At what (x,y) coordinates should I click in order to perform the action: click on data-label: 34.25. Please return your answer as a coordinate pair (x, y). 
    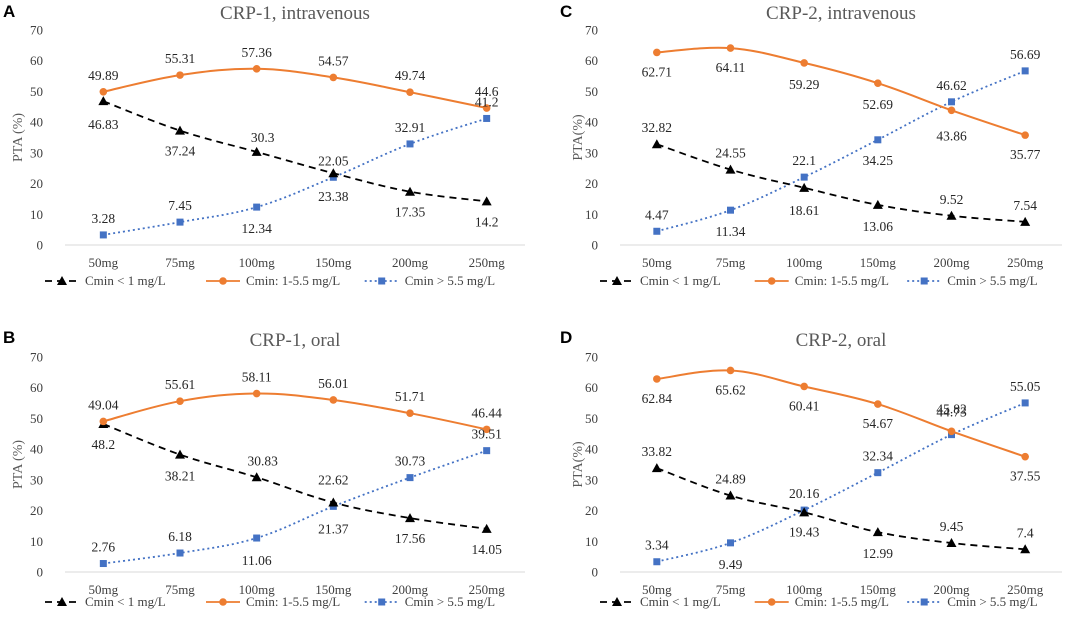
    Looking at the image, I should click on (878, 160).